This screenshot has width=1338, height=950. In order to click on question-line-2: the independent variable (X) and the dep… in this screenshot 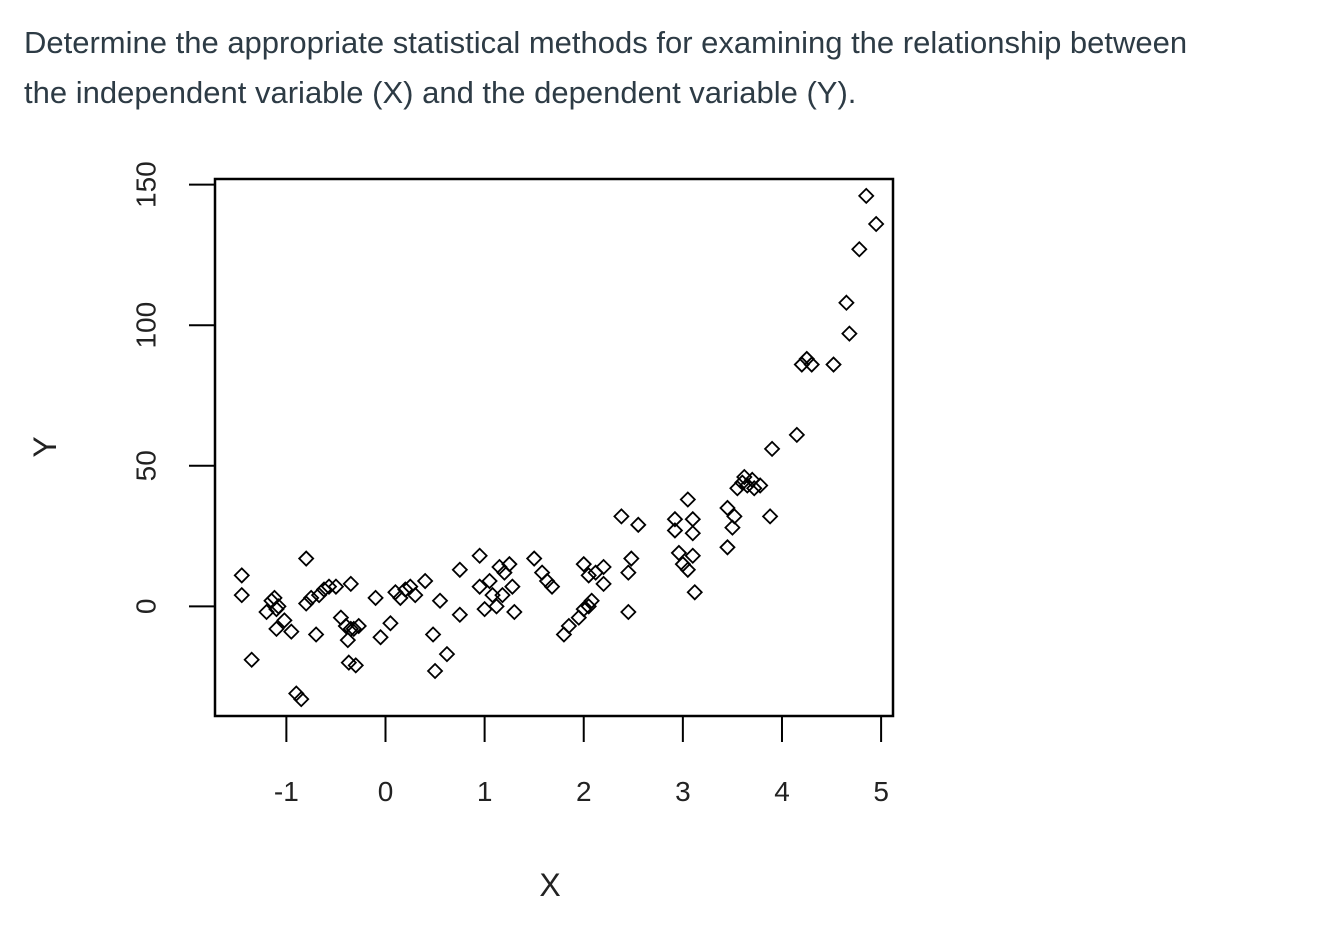, I will do `click(440, 92)`.